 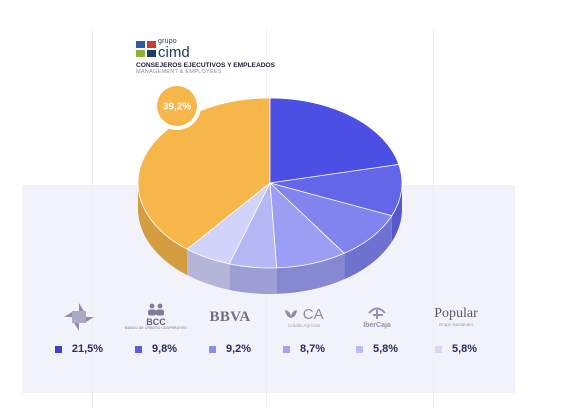 What do you see at coordinates (456, 313) in the screenshot?
I see `popular-logo-text: Popular` at bounding box center [456, 313].